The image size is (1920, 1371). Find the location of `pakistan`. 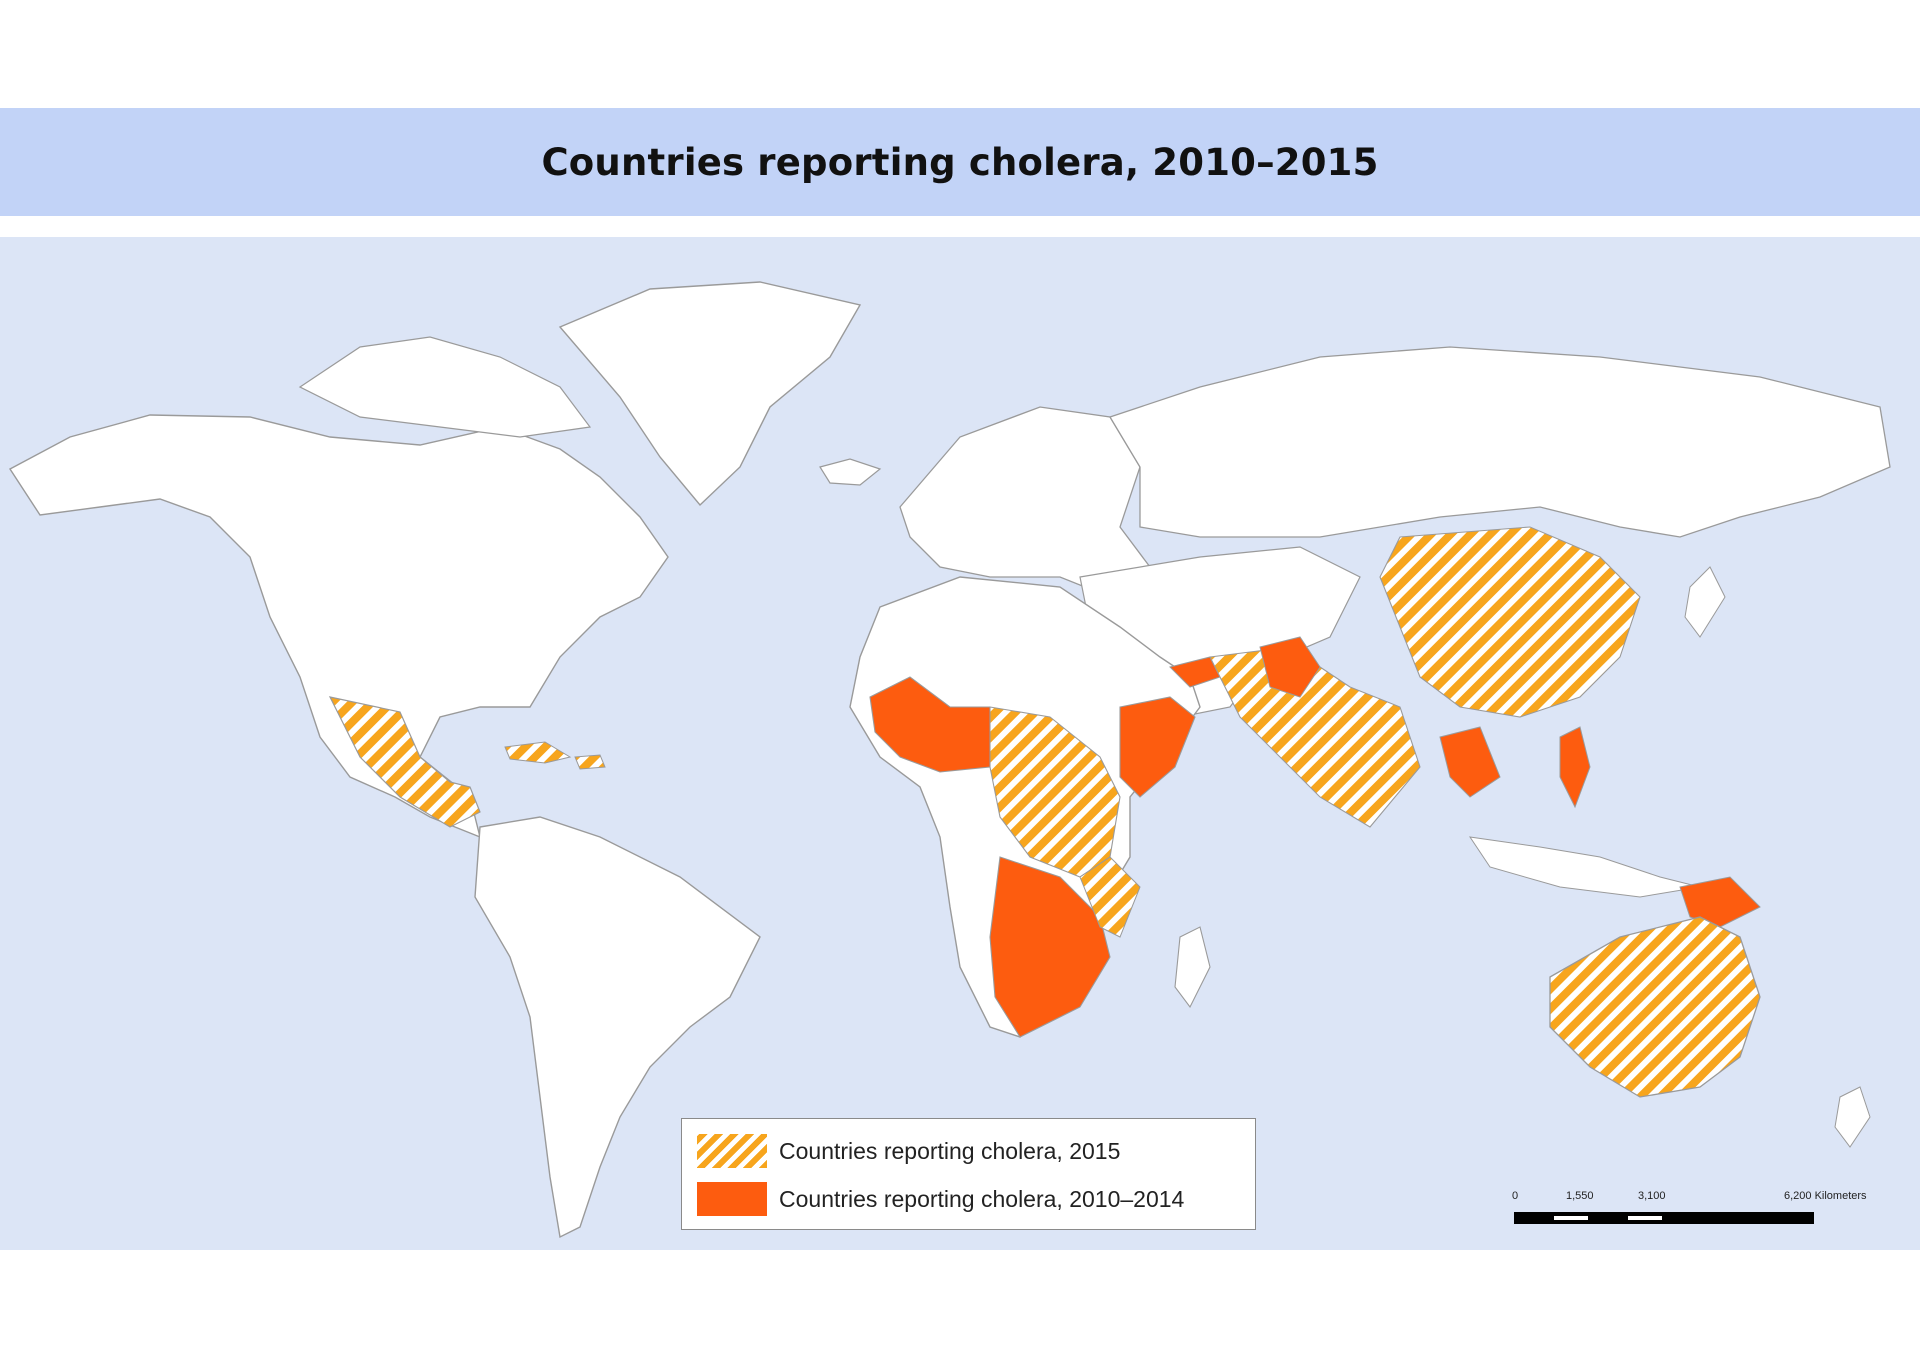

pakistan is located at coordinates (1290, 667).